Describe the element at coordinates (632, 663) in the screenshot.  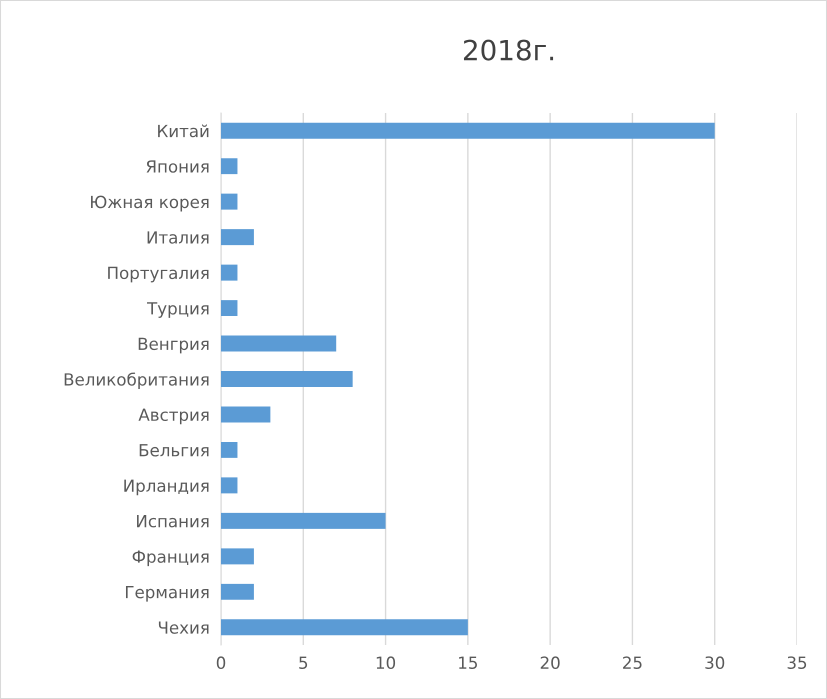
I see `x-tick-label: 25` at that location.